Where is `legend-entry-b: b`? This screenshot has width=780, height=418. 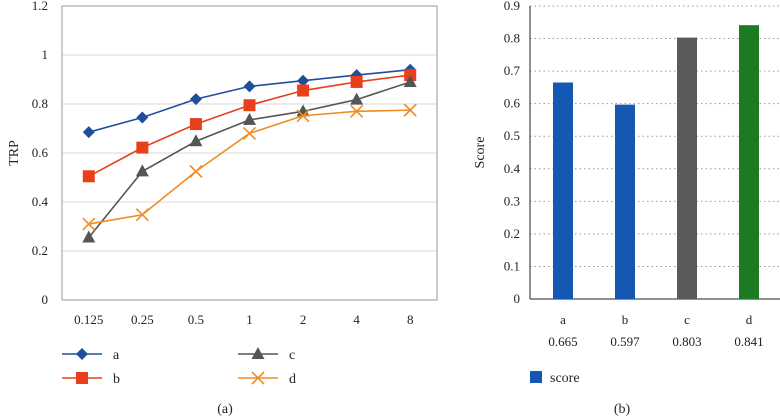
legend-entry-b: b is located at coordinates (91, 379).